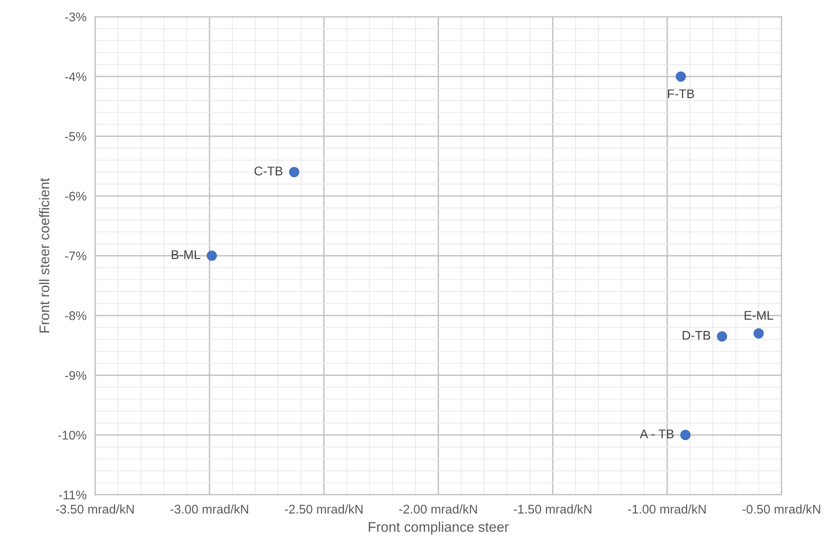 This screenshot has width=827, height=559. I want to click on annotation: B-ML, so click(186, 254).